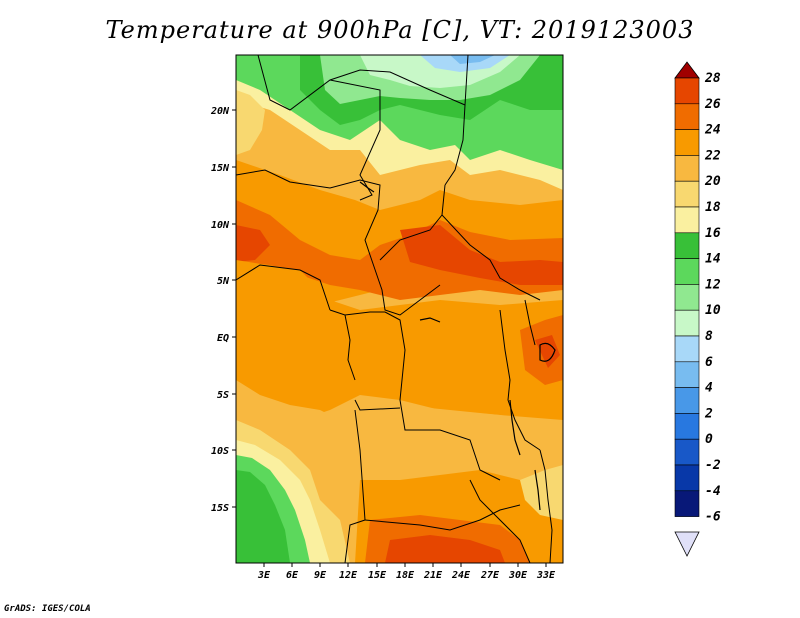 This screenshot has height=618, width=800. I want to click on lon-label-15e: 15E, so click(377, 575).